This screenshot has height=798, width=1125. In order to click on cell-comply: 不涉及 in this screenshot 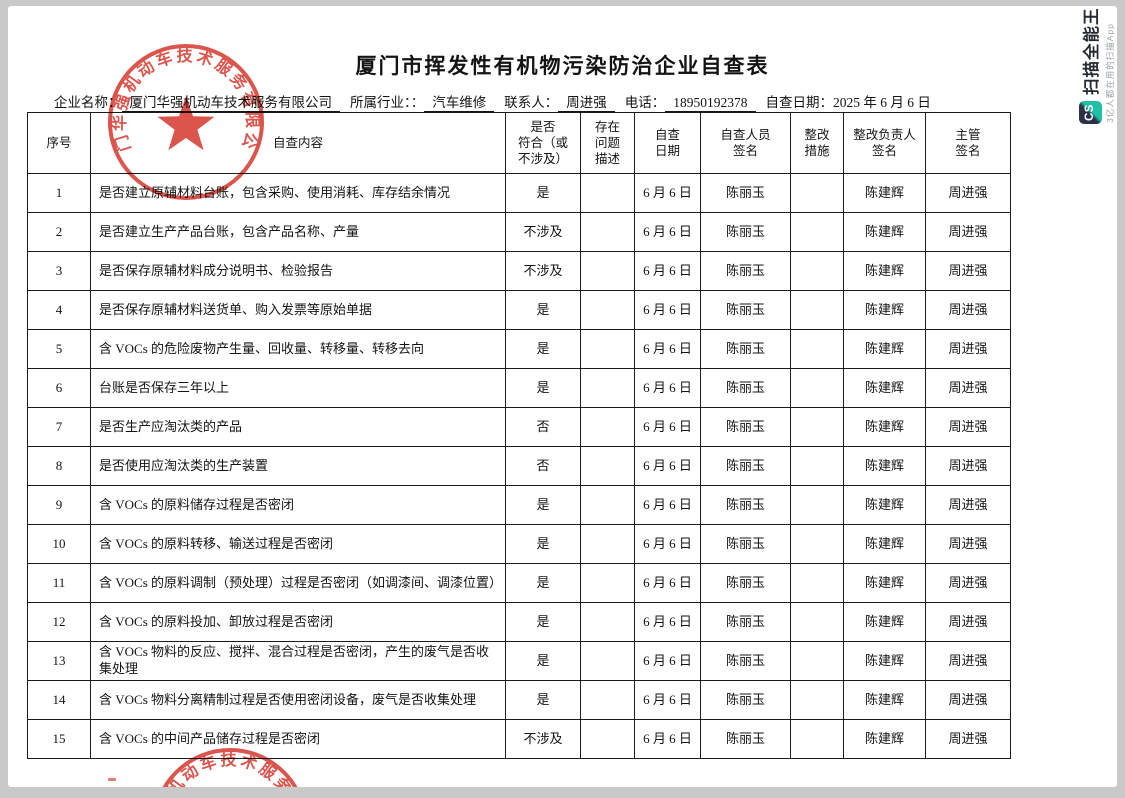, I will do `click(543, 271)`.